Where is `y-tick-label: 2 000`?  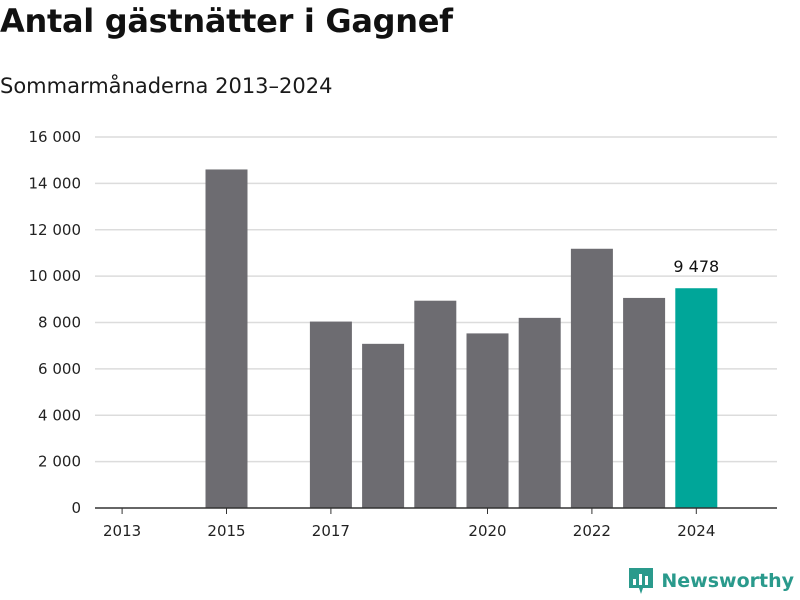 y-tick-label: 2 000 is located at coordinates (59, 462).